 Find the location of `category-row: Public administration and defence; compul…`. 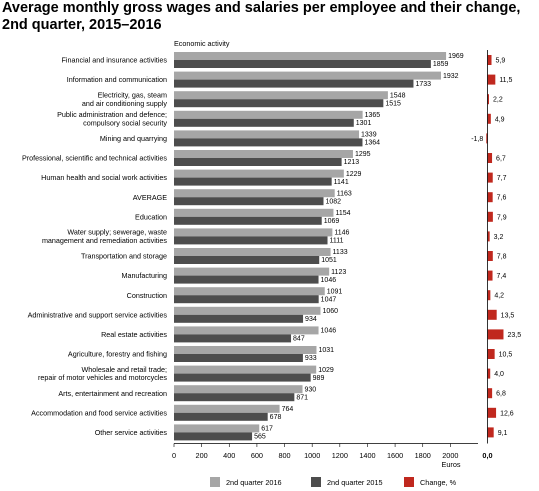

category-row: Public administration and defence; compul… is located at coordinates (281, 118).